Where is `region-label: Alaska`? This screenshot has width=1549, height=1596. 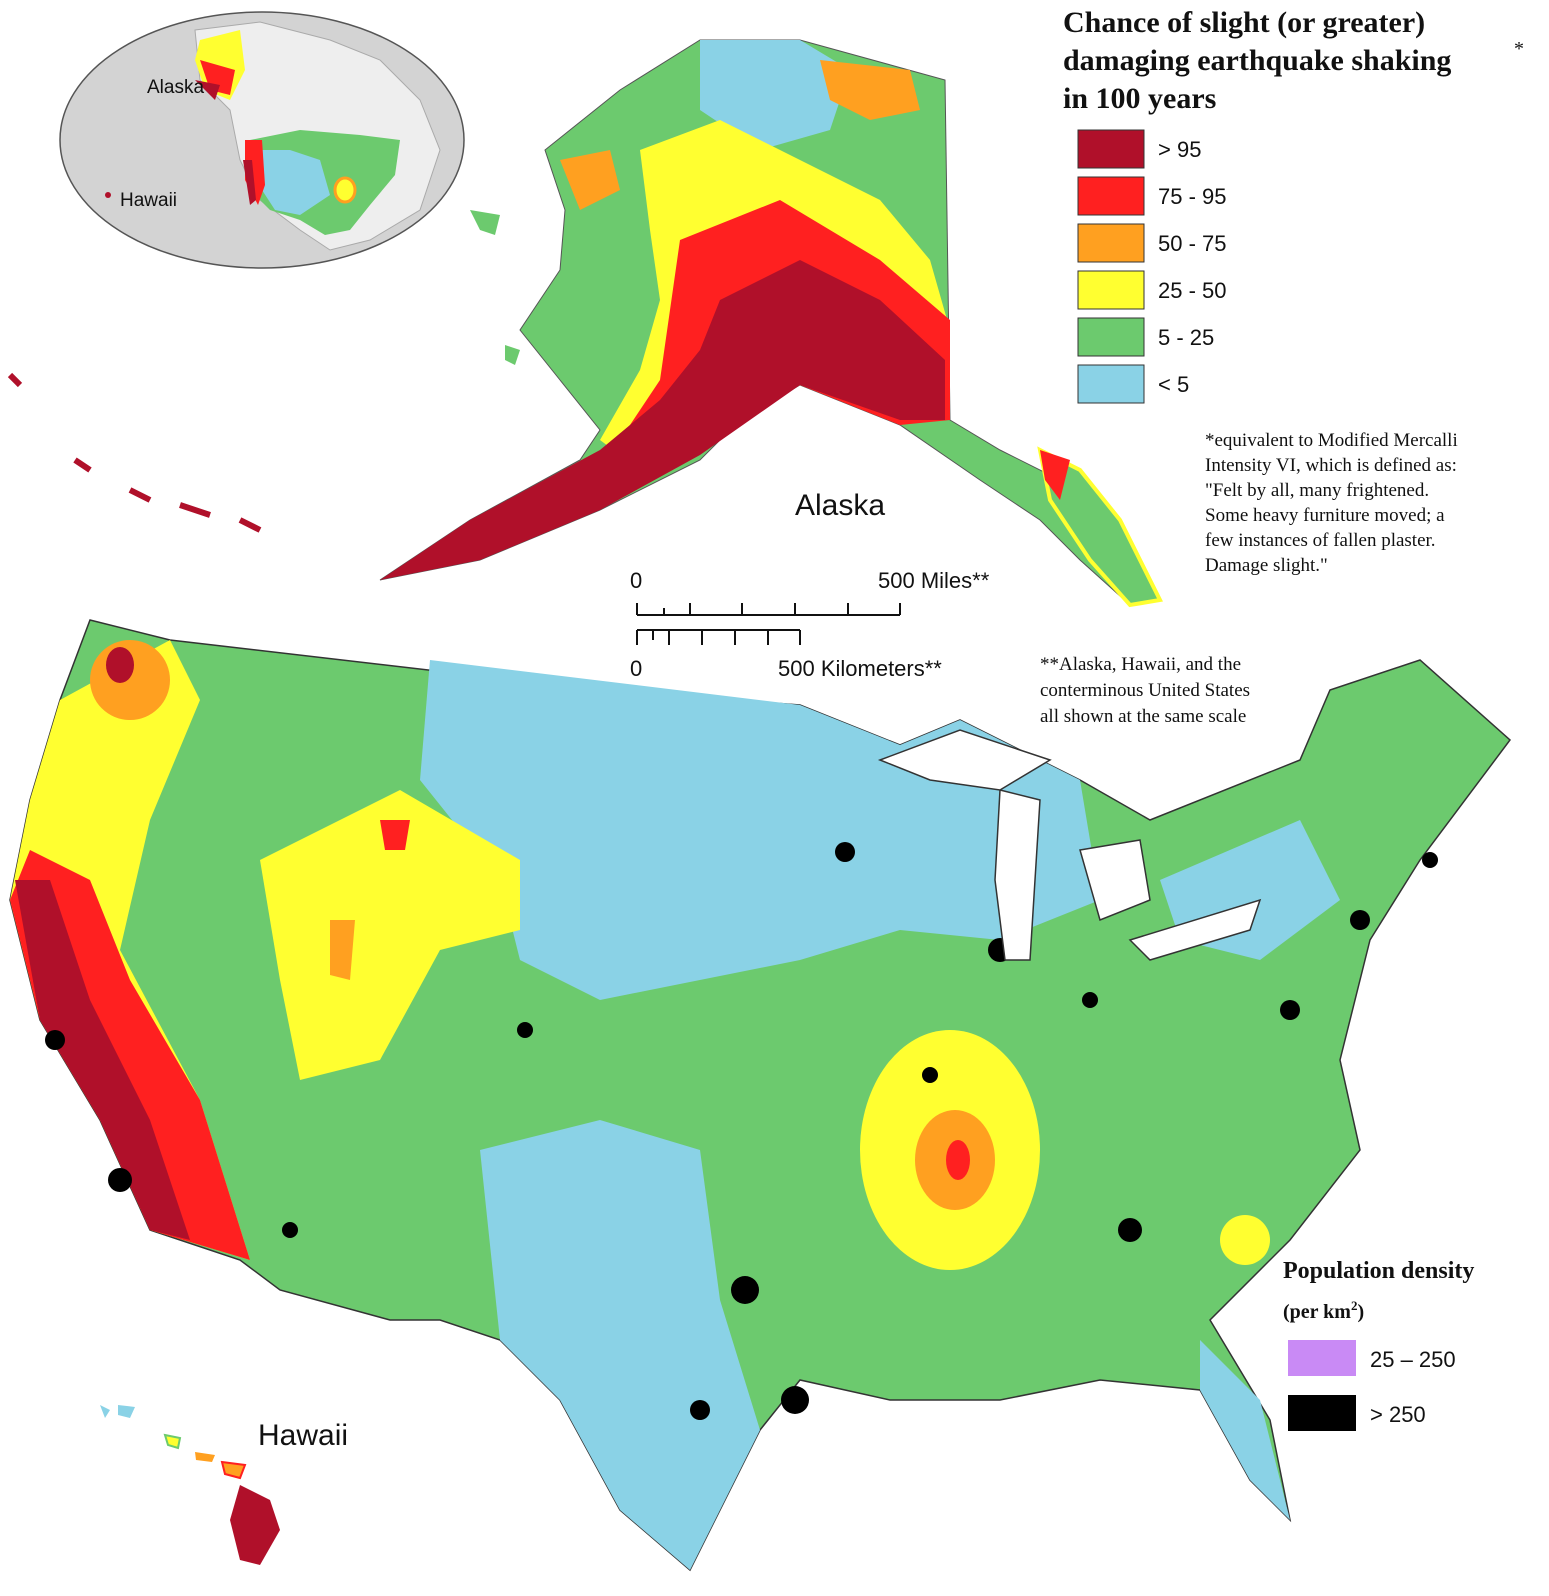 region-label: Alaska is located at coordinates (840, 505).